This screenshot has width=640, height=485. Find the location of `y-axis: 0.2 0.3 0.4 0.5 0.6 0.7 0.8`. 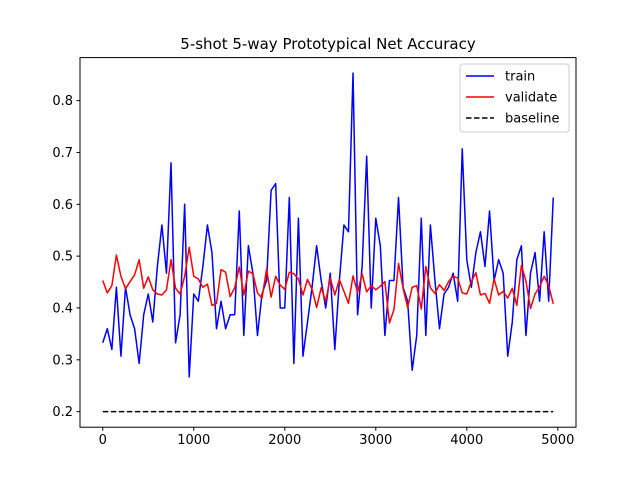

y-axis: 0.2 0.3 0.4 0.5 0.6 0.7 0.8 is located at coordinates (66, 257).